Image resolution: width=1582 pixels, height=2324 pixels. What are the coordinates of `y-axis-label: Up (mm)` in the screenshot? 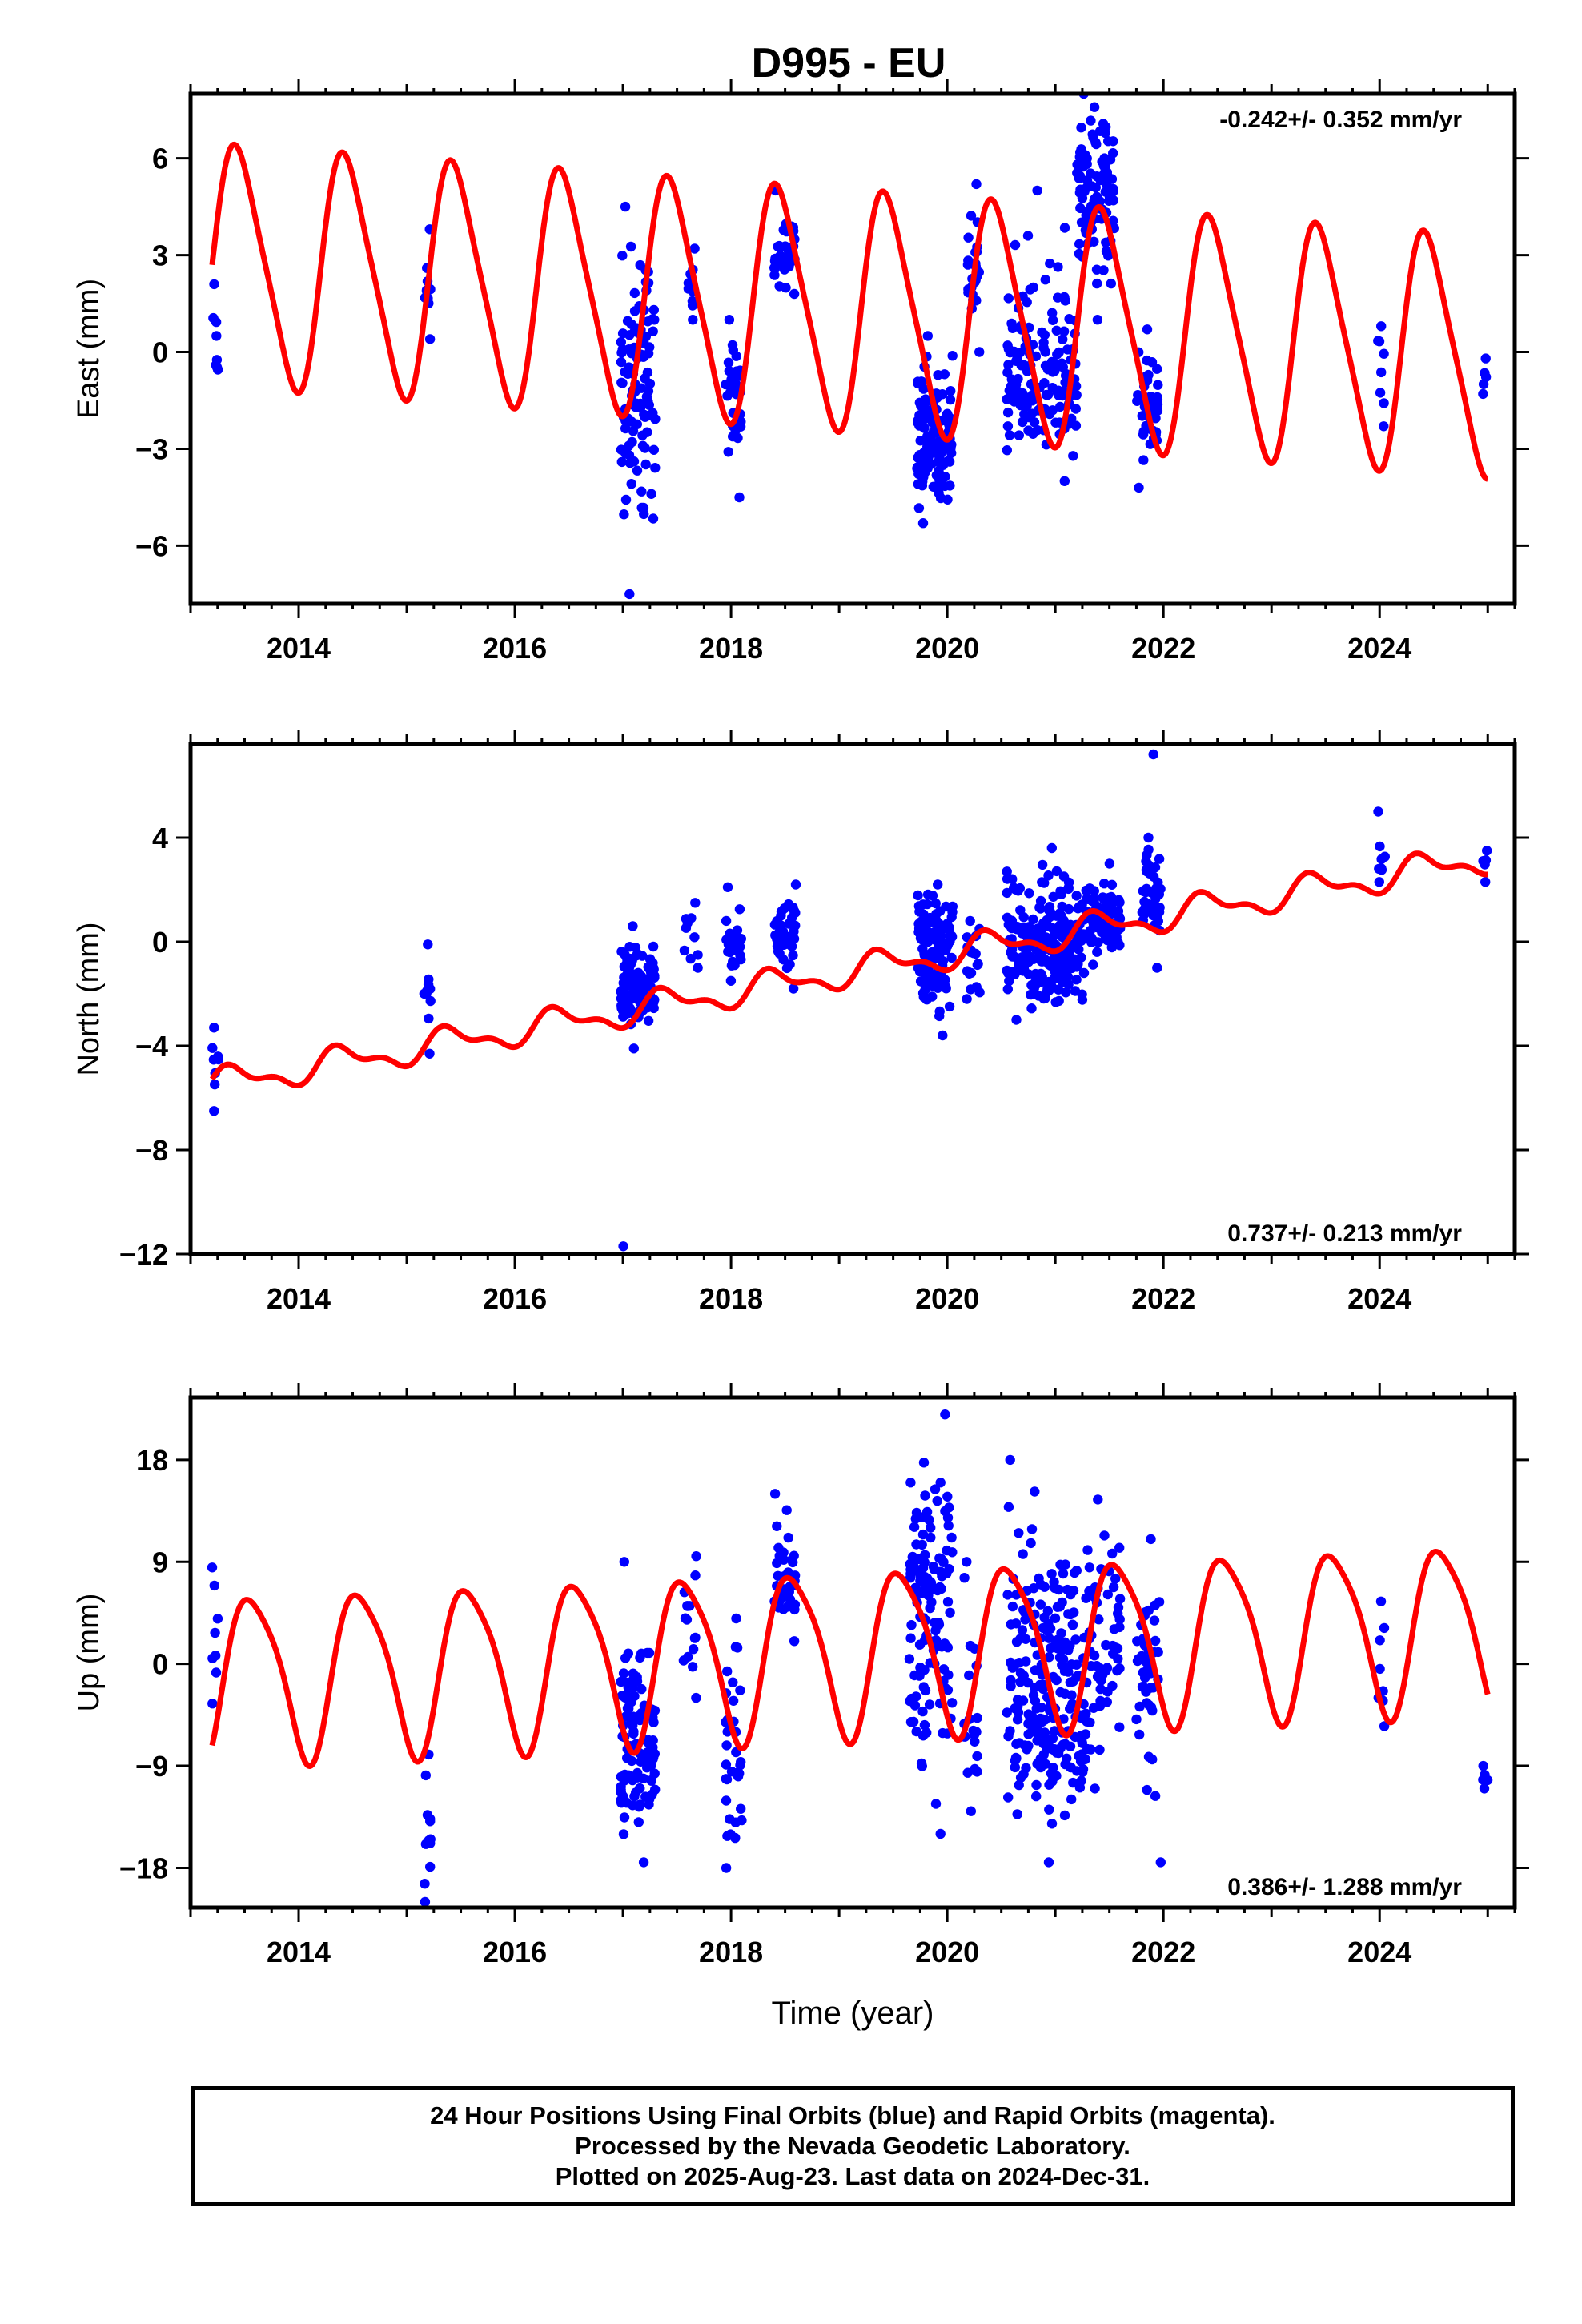 It's located at (89, 1653).